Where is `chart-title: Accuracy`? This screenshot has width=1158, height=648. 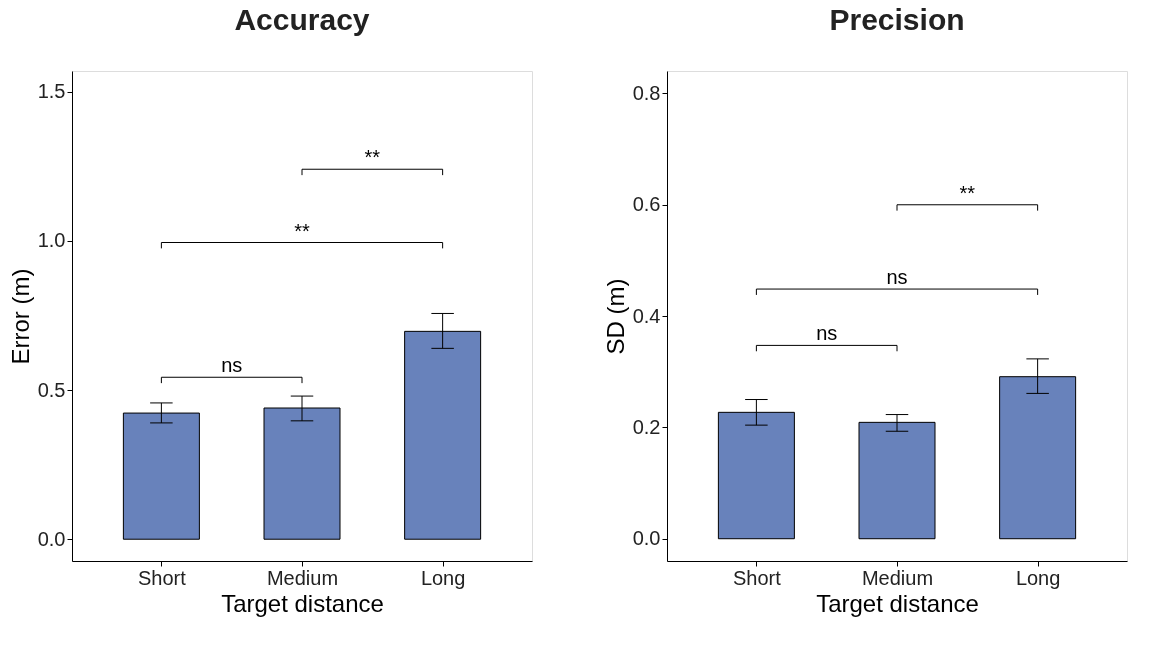 chart-title: Accuracy is located at coordinates (302, 19).